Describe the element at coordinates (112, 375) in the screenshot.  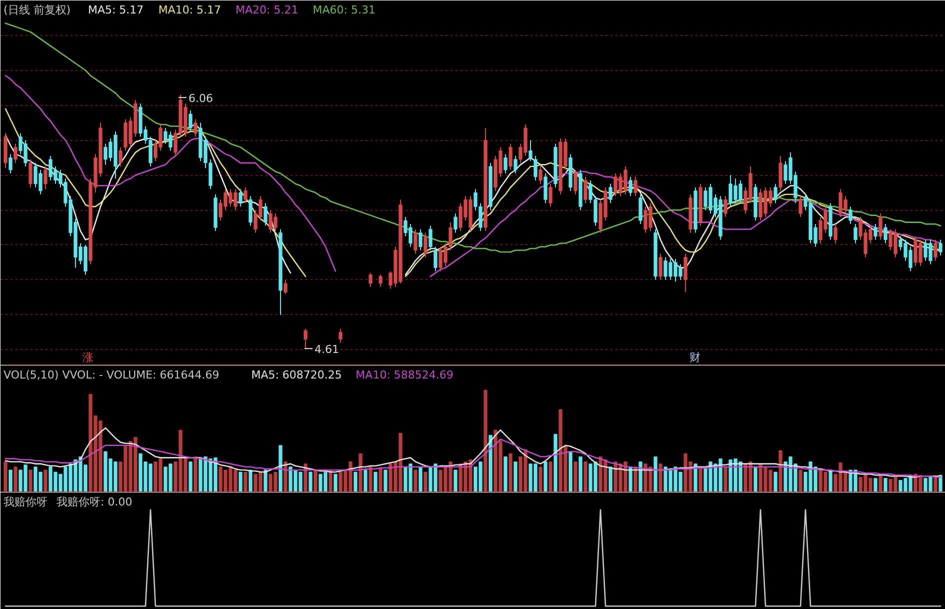
I see `chart-title: VOL(5,10) VVOL: - VOLUME: 661644.69` at that location.